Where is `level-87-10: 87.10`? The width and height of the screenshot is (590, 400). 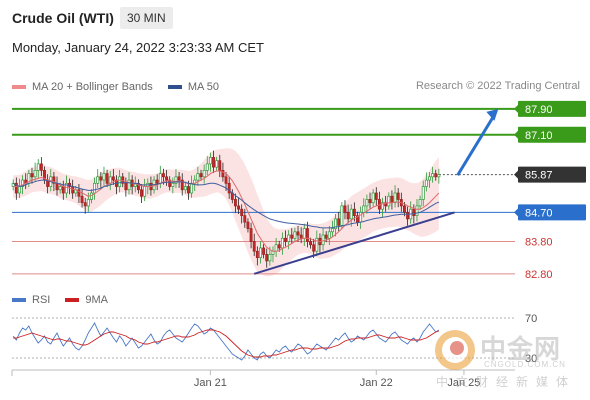 level-87-10: 87.10 is located at coordinates (299, 134).